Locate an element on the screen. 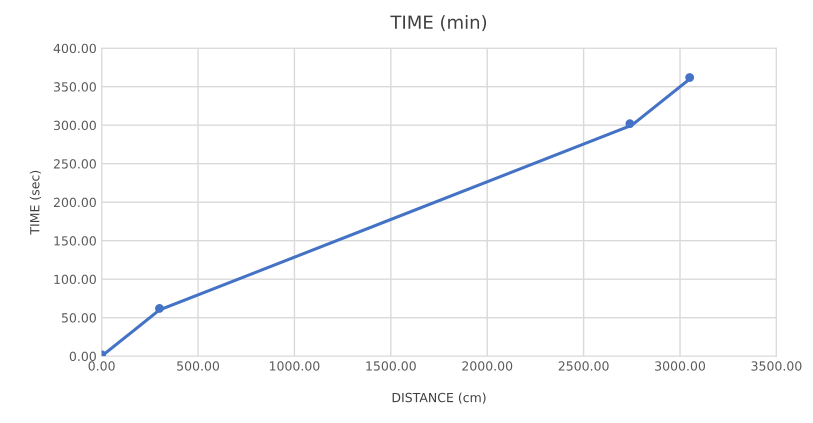 The width and height of the screenshot is (813, 423). y-axis-title: TIME (sec) is located at coordinates (35, 202).